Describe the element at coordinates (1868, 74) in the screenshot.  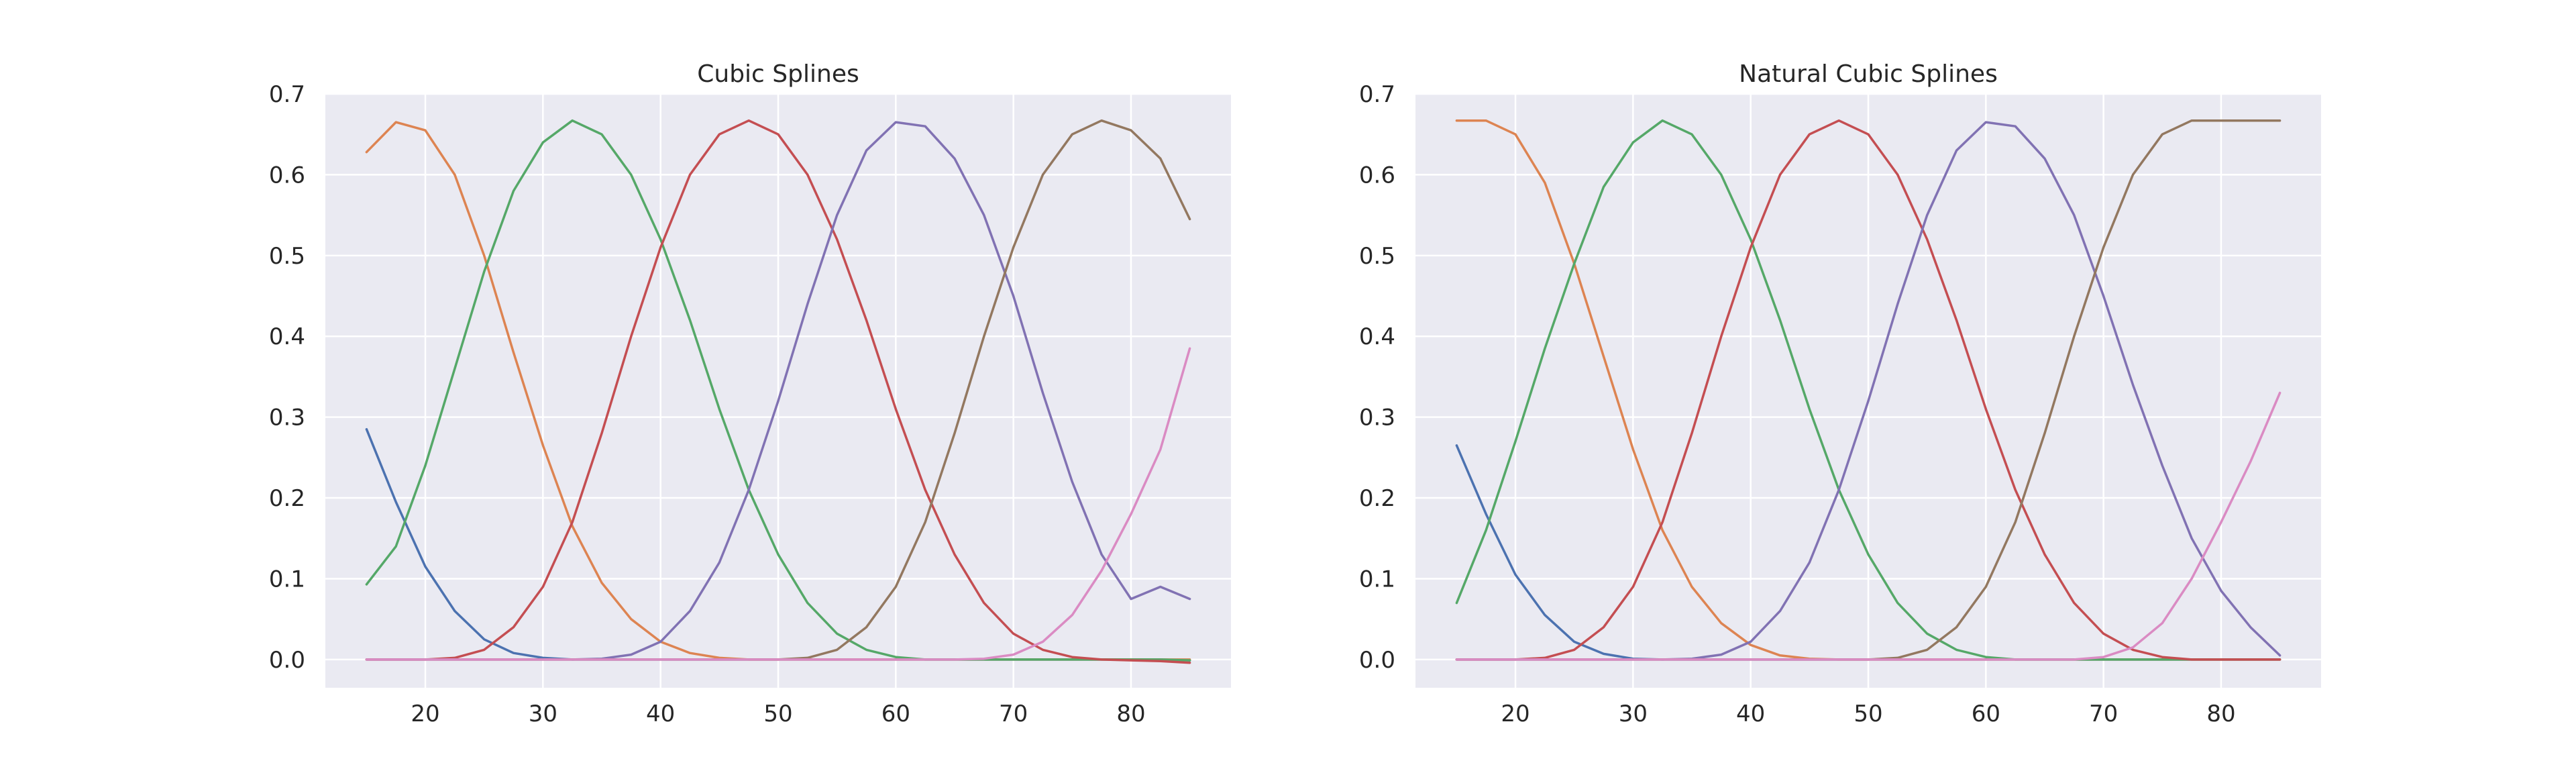
I see `chart-title: Natural Cubic Splines` at that location.